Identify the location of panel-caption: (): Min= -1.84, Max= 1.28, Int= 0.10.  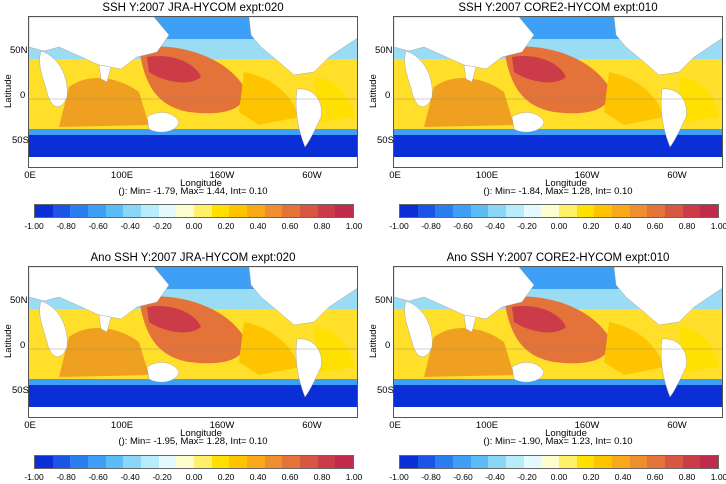
(558, 191).